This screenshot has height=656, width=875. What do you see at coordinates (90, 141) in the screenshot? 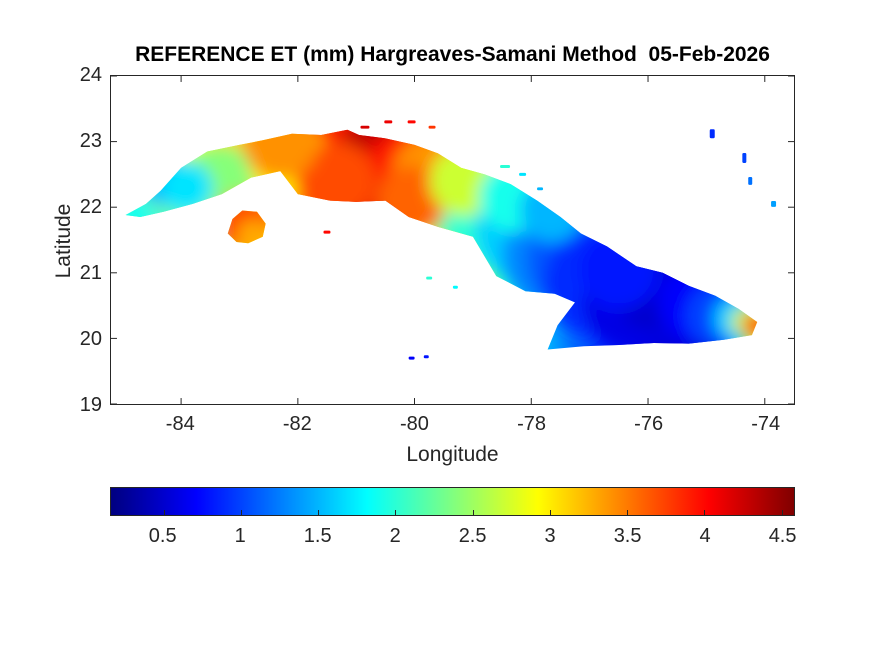
I see `y-tick-label: 23` at bounding box center [90, 141].